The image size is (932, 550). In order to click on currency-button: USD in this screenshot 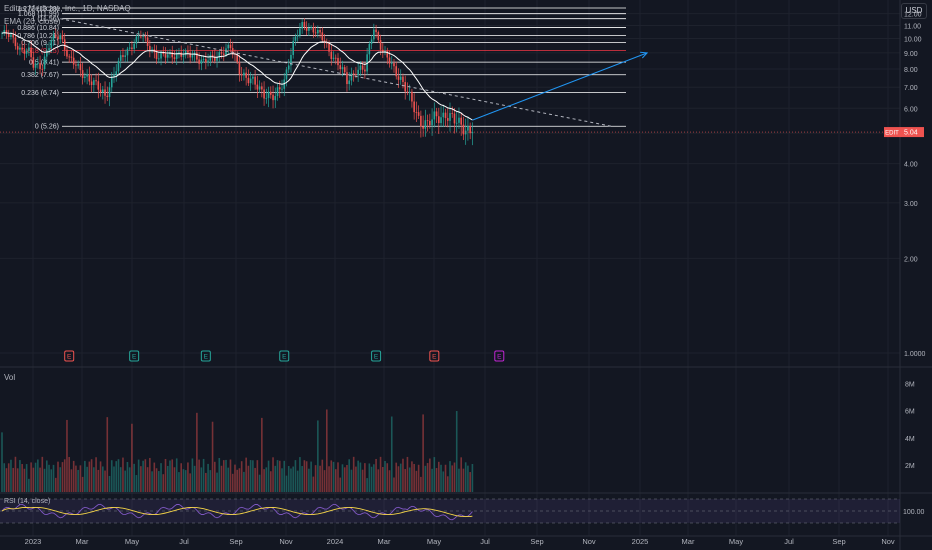, I will do `click(914, 11)`.